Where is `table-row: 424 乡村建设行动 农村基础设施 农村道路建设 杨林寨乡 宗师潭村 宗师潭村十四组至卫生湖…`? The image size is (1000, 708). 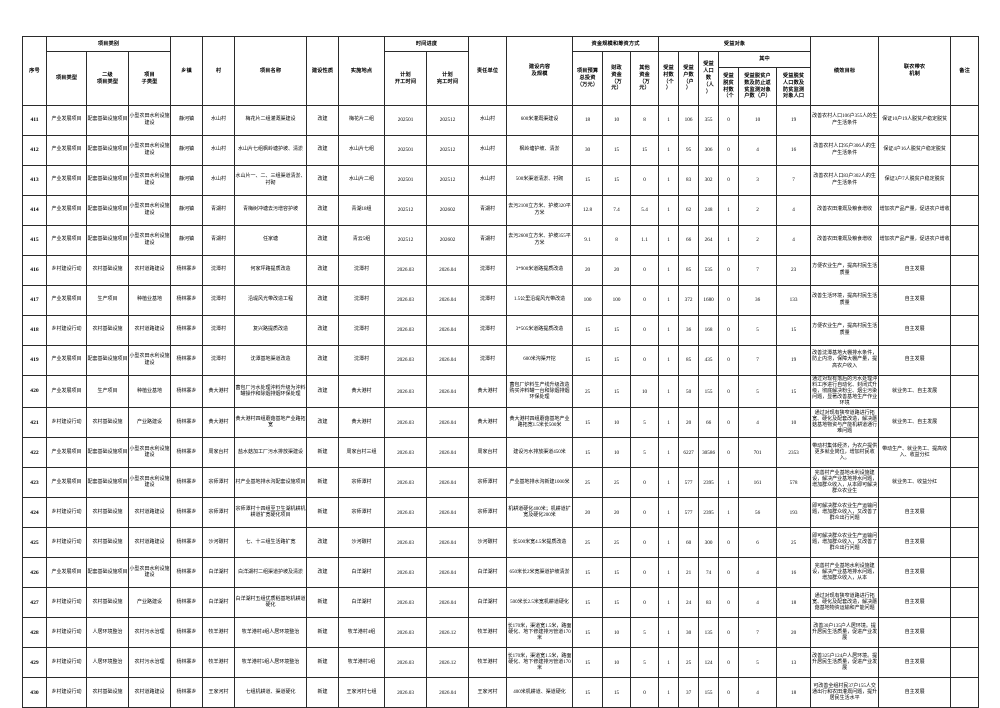 table-row: 424 乡村建设行动 农村基础设施 农村道路建设 杨林寨乡 宗师潭村 宗师潭村十四组至卫生湖… is located at coordinates (501, 513).